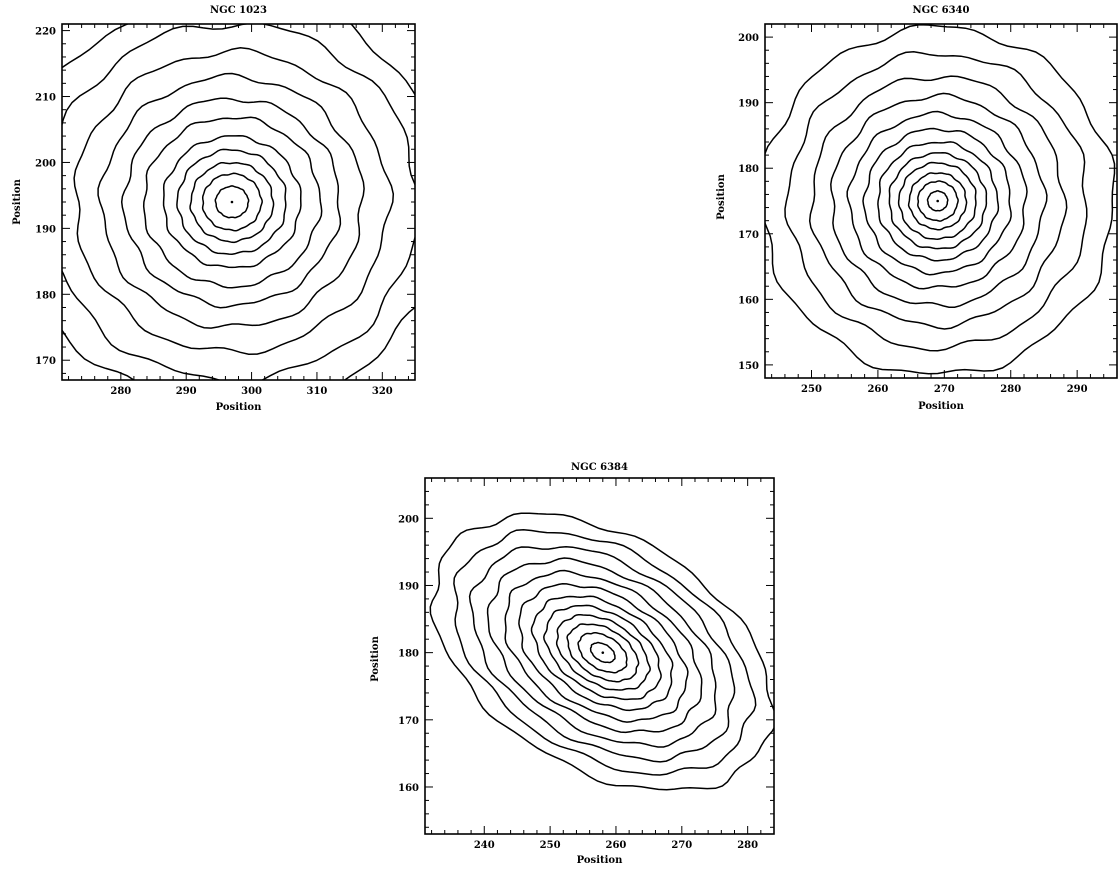  I want to click on y-tick-label: 220, so click(45, 32).